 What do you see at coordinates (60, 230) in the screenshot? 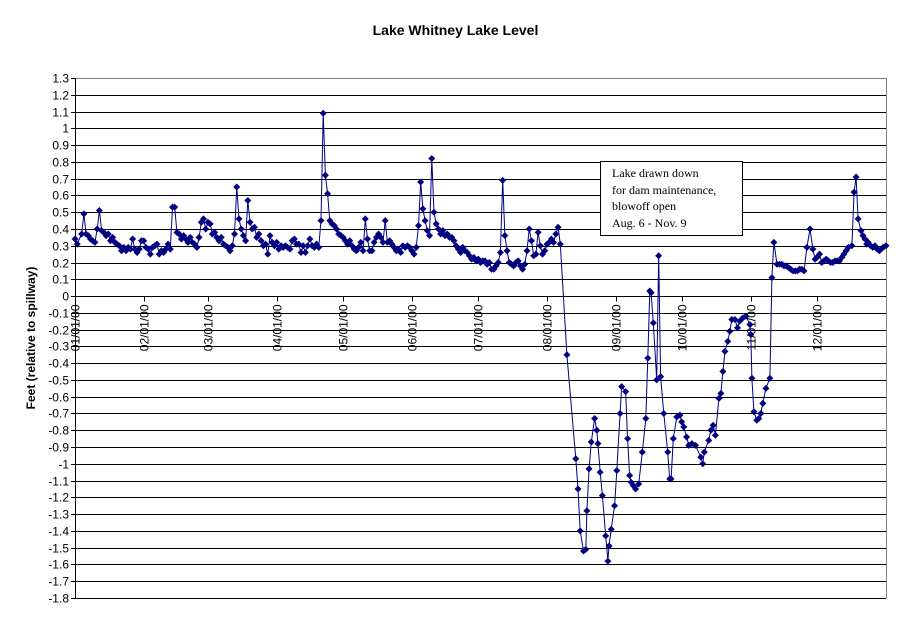
I see `y-tick-label: 0.4` at bounding box center [60, 230].